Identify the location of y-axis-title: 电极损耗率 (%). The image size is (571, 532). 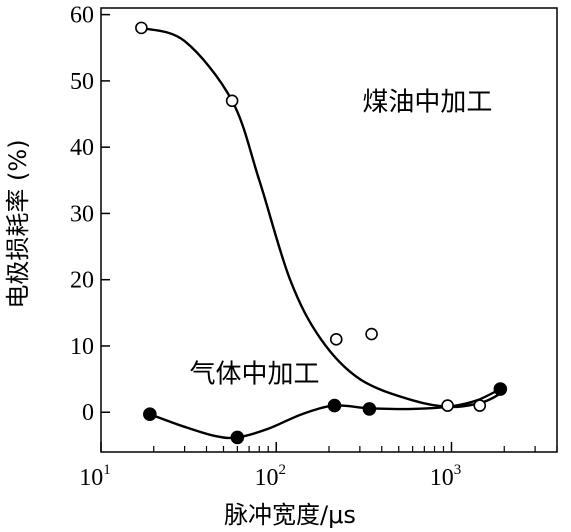
(18, 223).